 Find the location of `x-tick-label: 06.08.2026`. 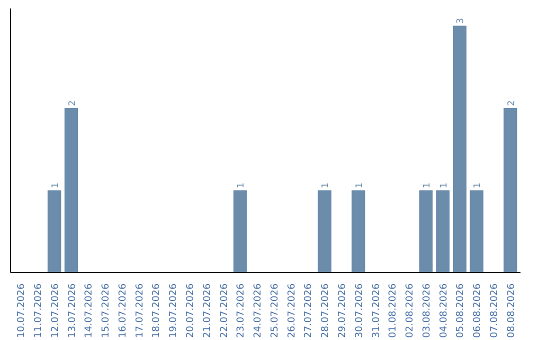

x-tick-label: 06.08.2026 is located at coordinates (478, 310).